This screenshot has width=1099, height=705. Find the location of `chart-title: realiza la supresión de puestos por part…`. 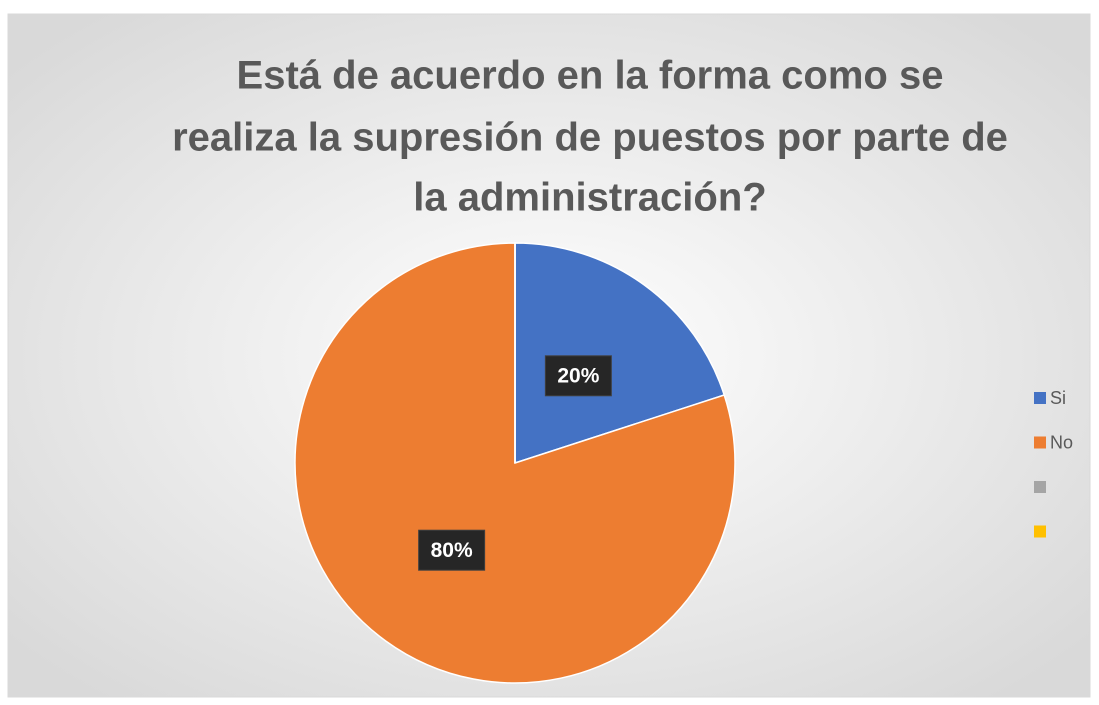

chart-title: realiza la supresión de puestos por part… is located at coordinates (590, 138).